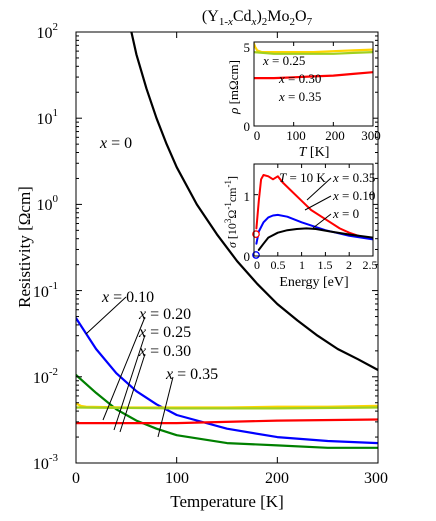  I want to click on inset-rho-frame, so click(313, 84).